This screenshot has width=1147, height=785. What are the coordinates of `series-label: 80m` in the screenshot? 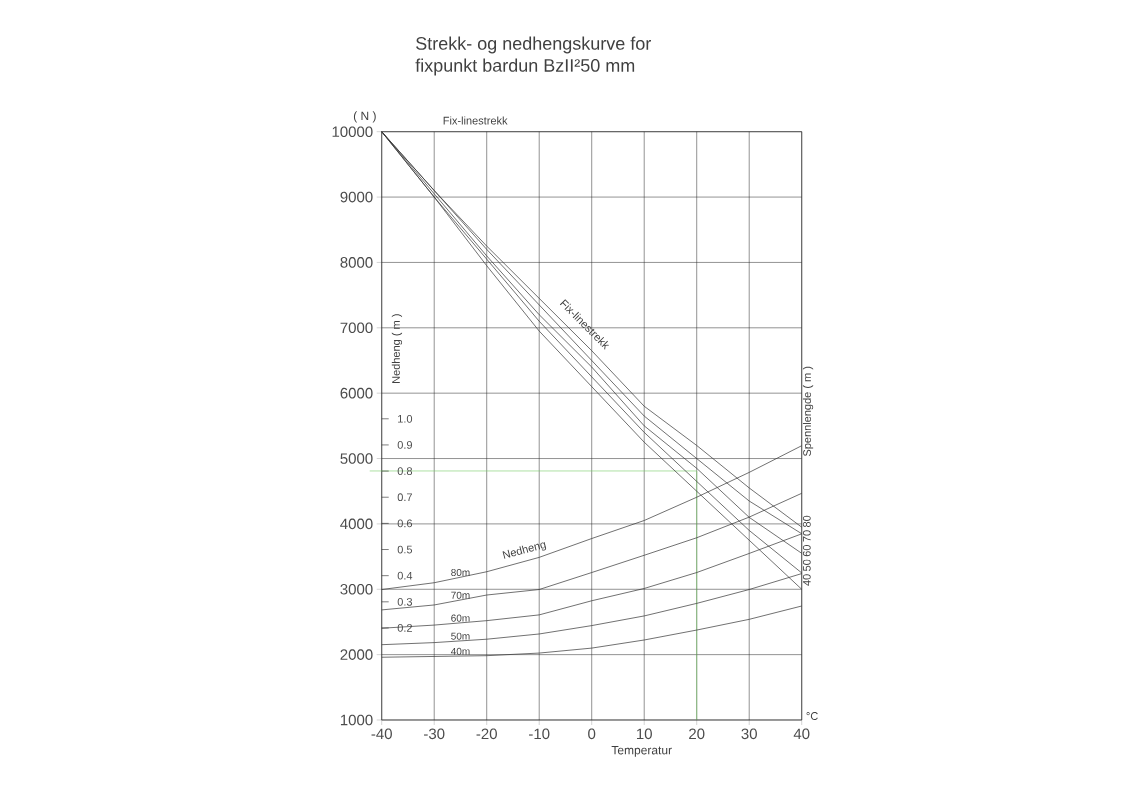 It's located at (460, 572).